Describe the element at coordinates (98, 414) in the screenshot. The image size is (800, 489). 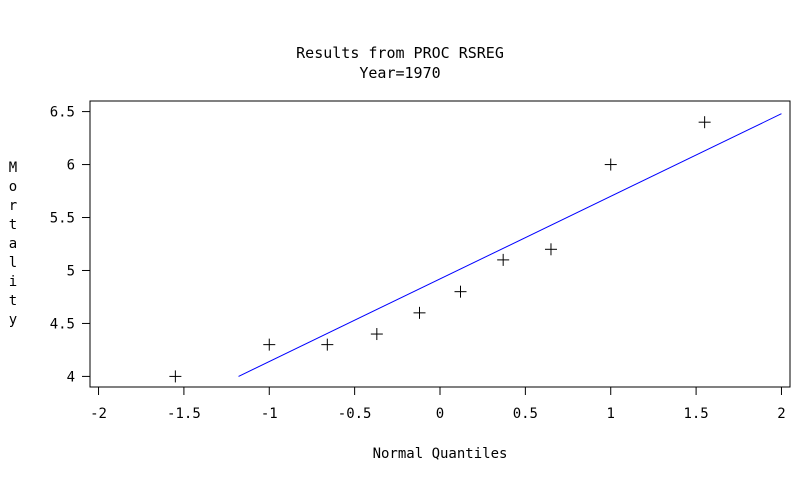
I see `x-tick-label: -2` at that location.